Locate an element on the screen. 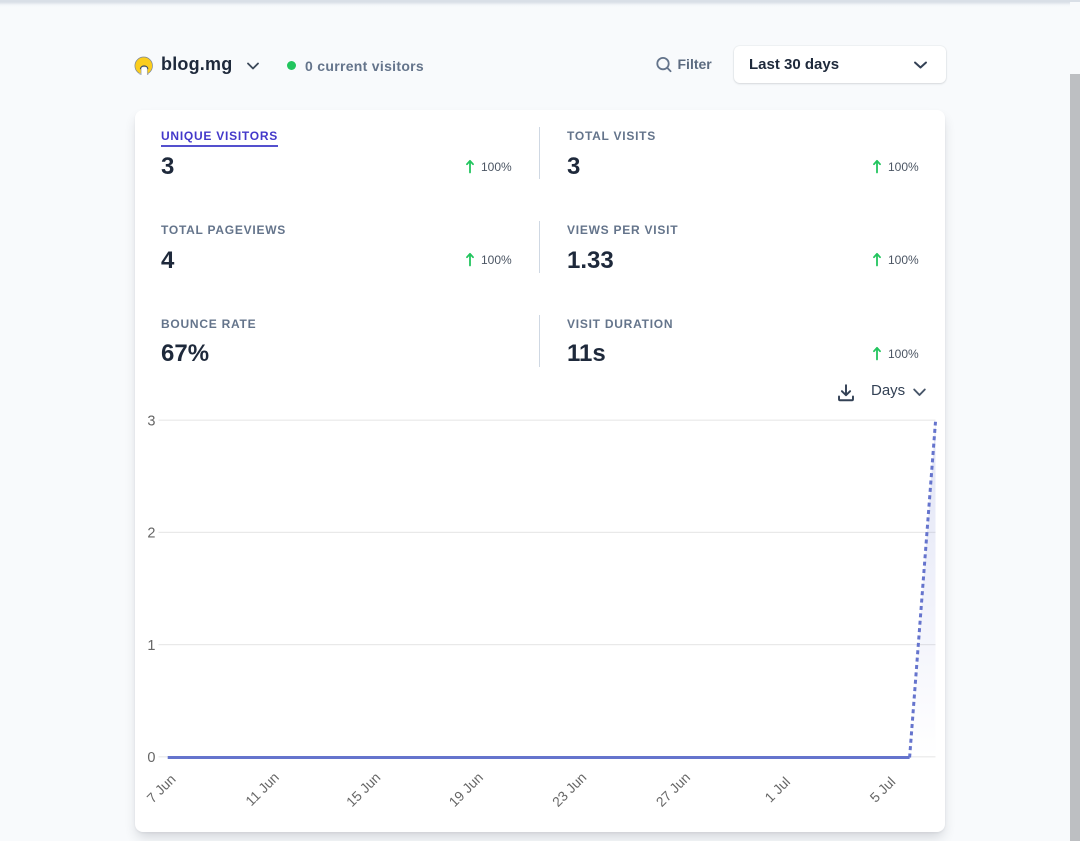 The width and height of the screenshot is (1080, 841). svg-text: 23 Jun is located at coordinates (570, 790).